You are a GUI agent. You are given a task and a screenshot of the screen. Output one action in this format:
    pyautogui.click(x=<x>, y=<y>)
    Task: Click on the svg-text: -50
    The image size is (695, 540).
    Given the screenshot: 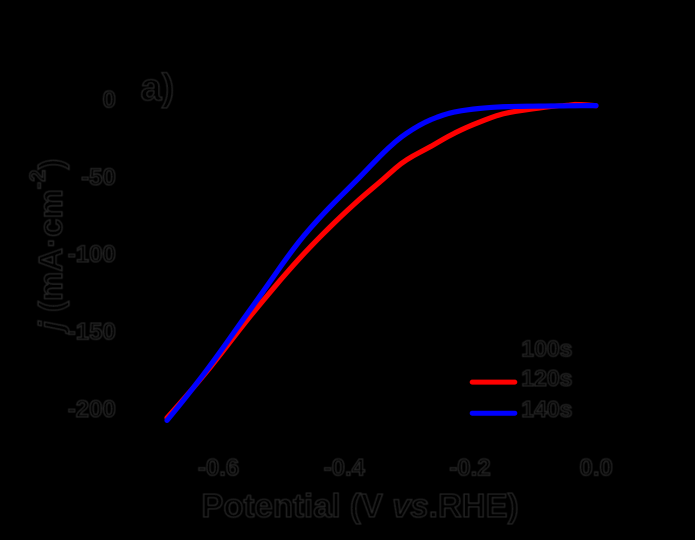 What is the action you would take?
    pyautogui.click(x=98, y=177)
    